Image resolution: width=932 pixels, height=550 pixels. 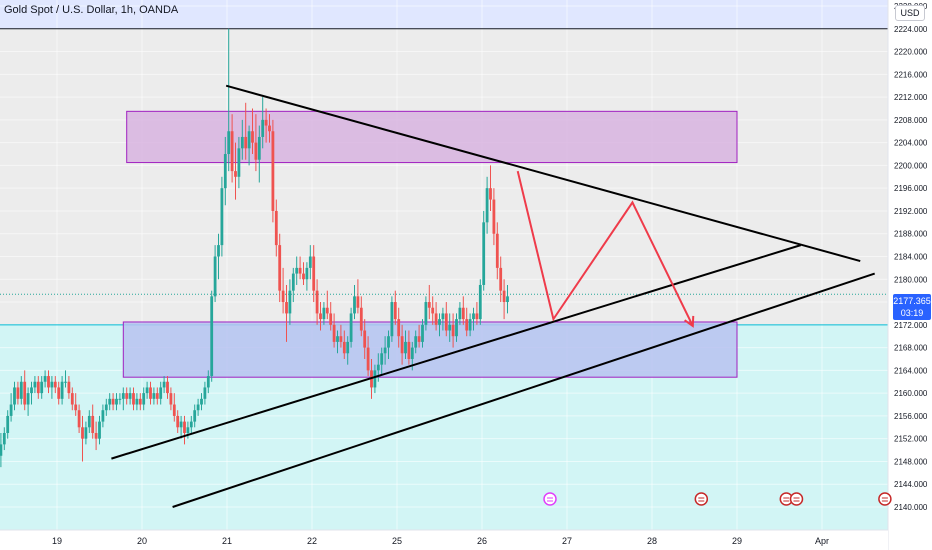 I want to click on y-tick-label: 2180.000, so click(x=911, y=279).